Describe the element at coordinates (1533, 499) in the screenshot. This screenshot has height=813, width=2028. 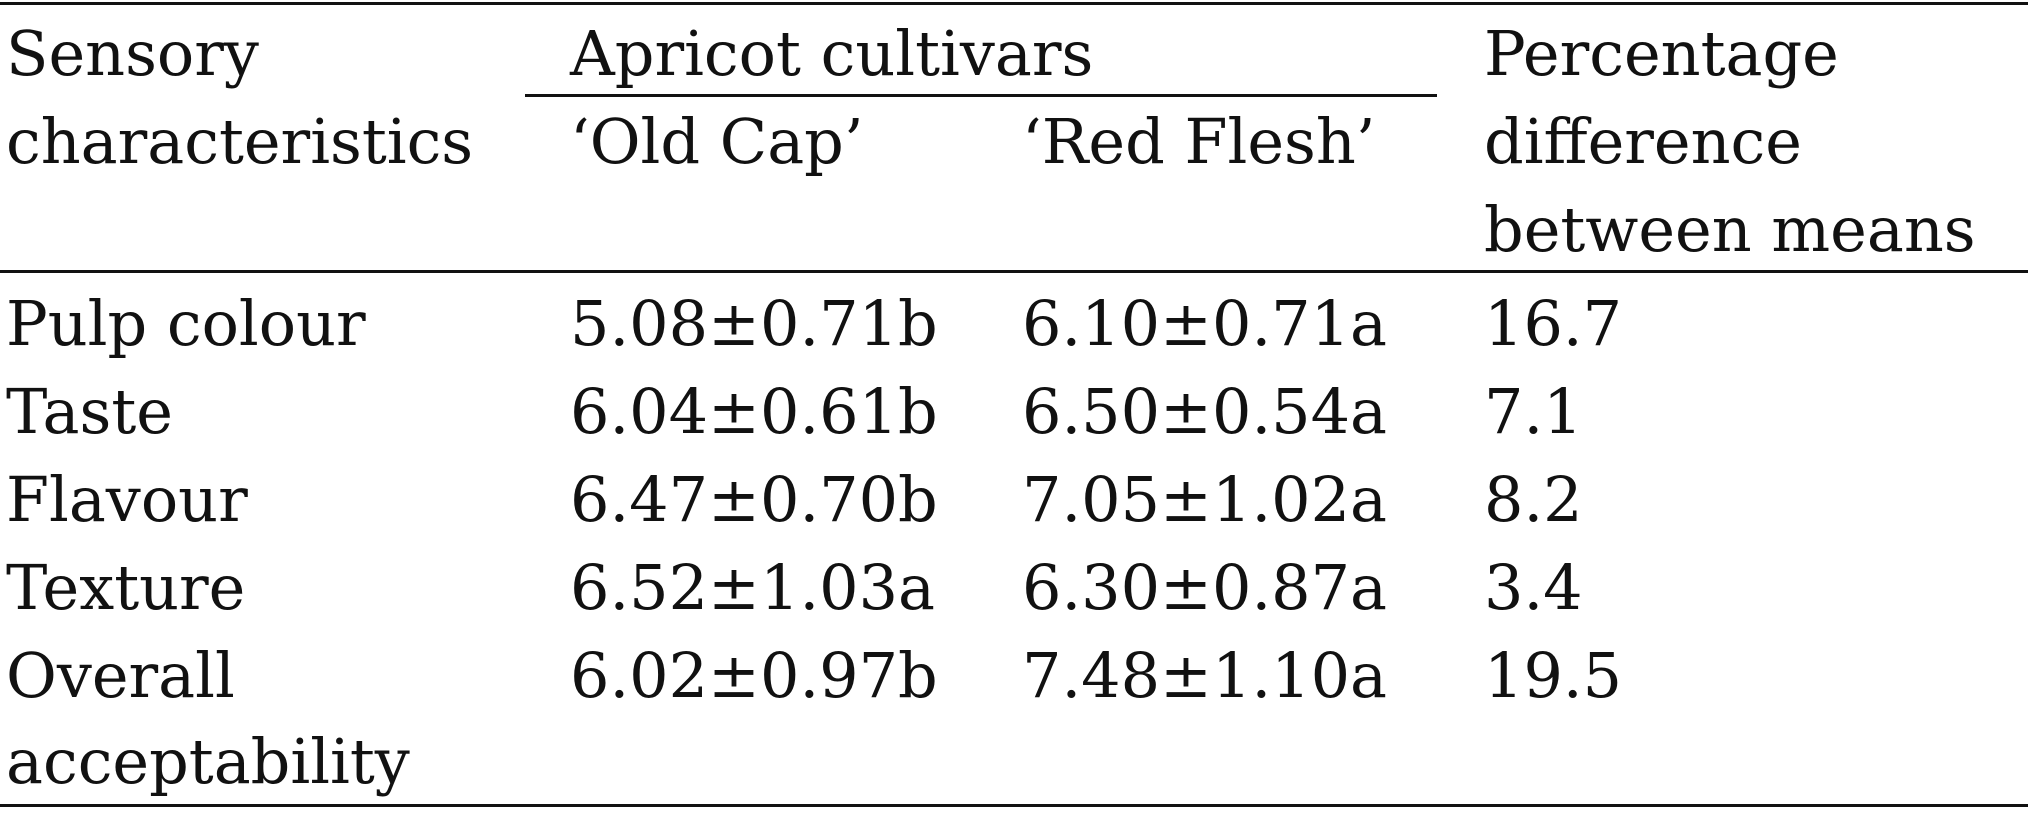
I see `row-diff-value: 8.2` at that location.